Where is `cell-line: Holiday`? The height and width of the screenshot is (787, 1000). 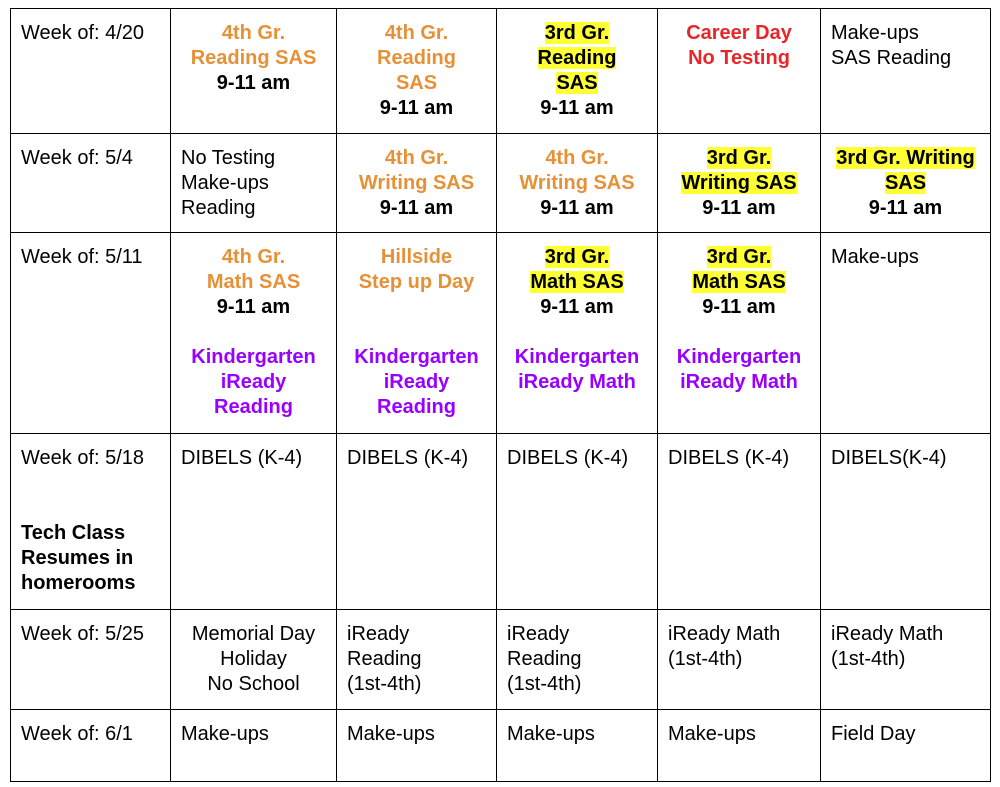
cell-line: Holiday is located at coordinates (253, 659).